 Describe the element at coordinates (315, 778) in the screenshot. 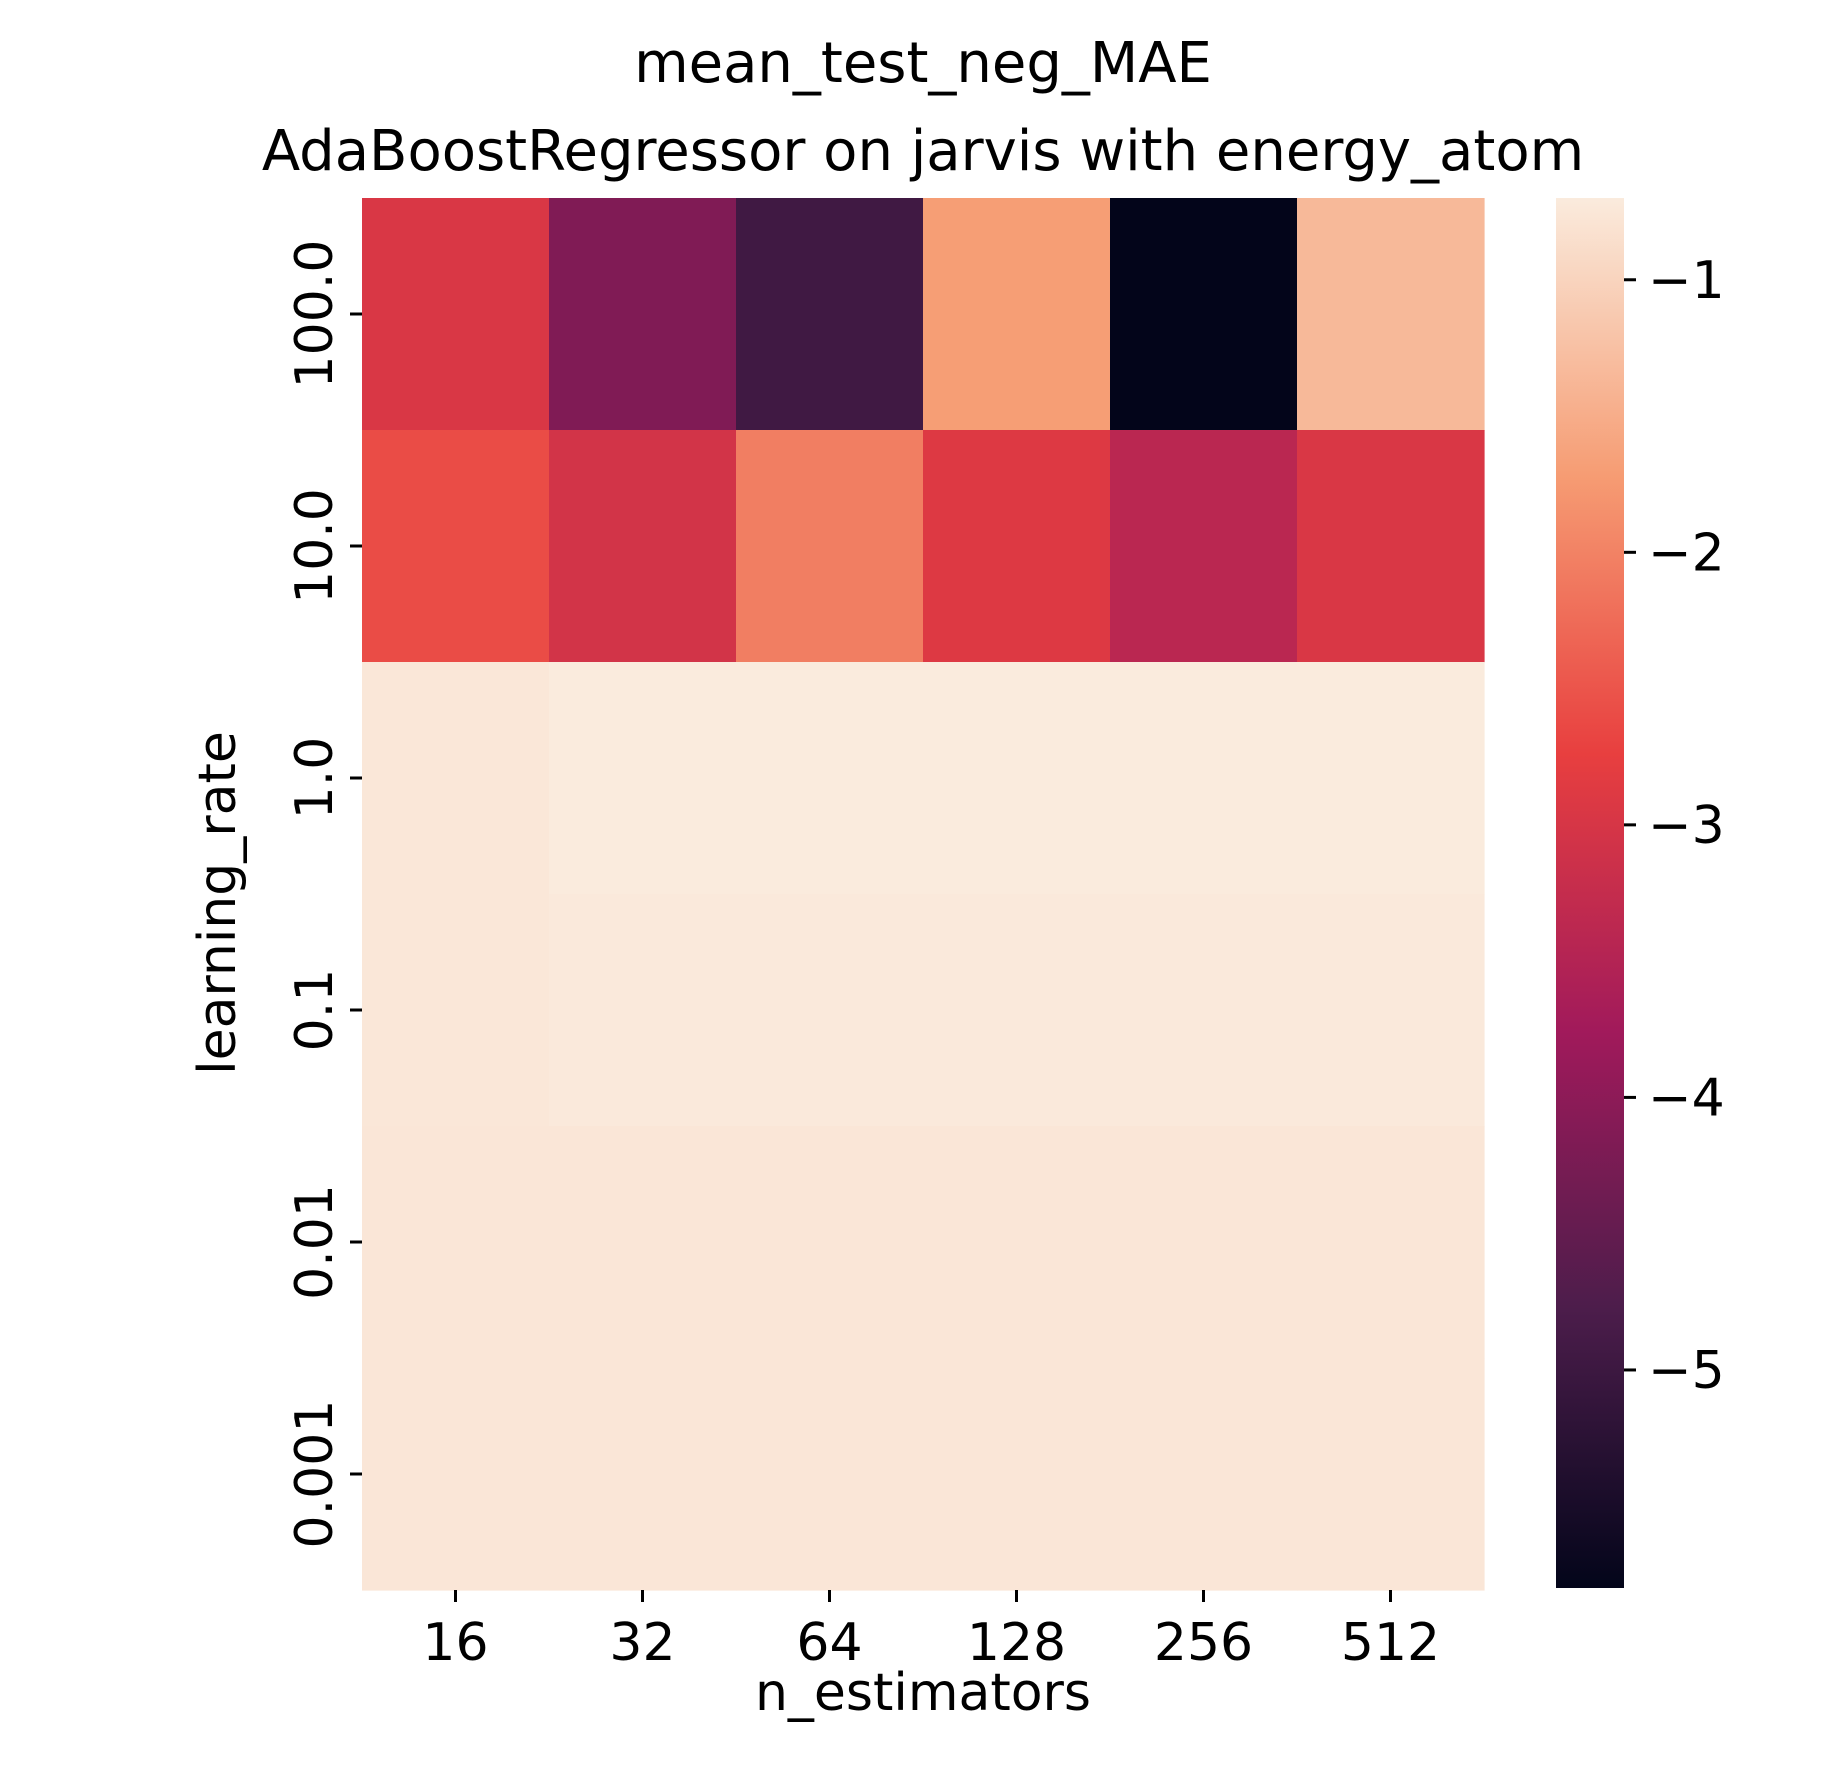

I see `y-tick-label: 1.0` at that location.